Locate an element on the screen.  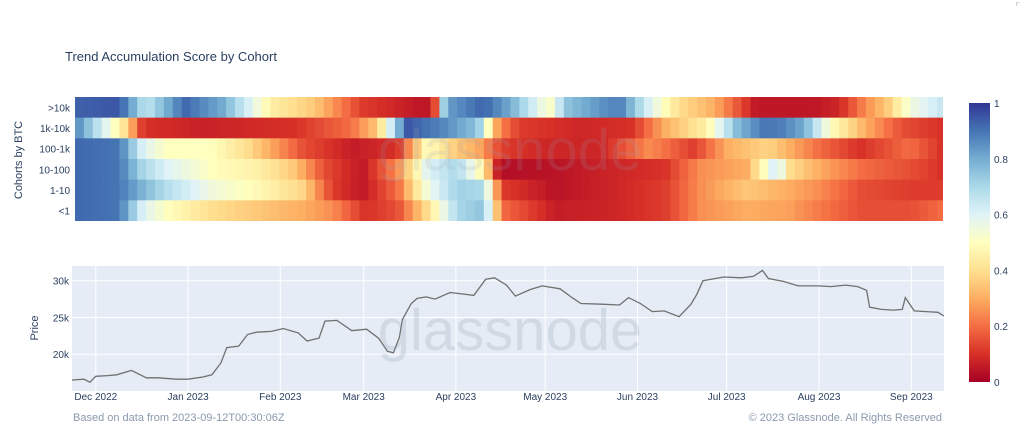
heatmap-y-tick-label: >10k is located at coordinates (59, 108).